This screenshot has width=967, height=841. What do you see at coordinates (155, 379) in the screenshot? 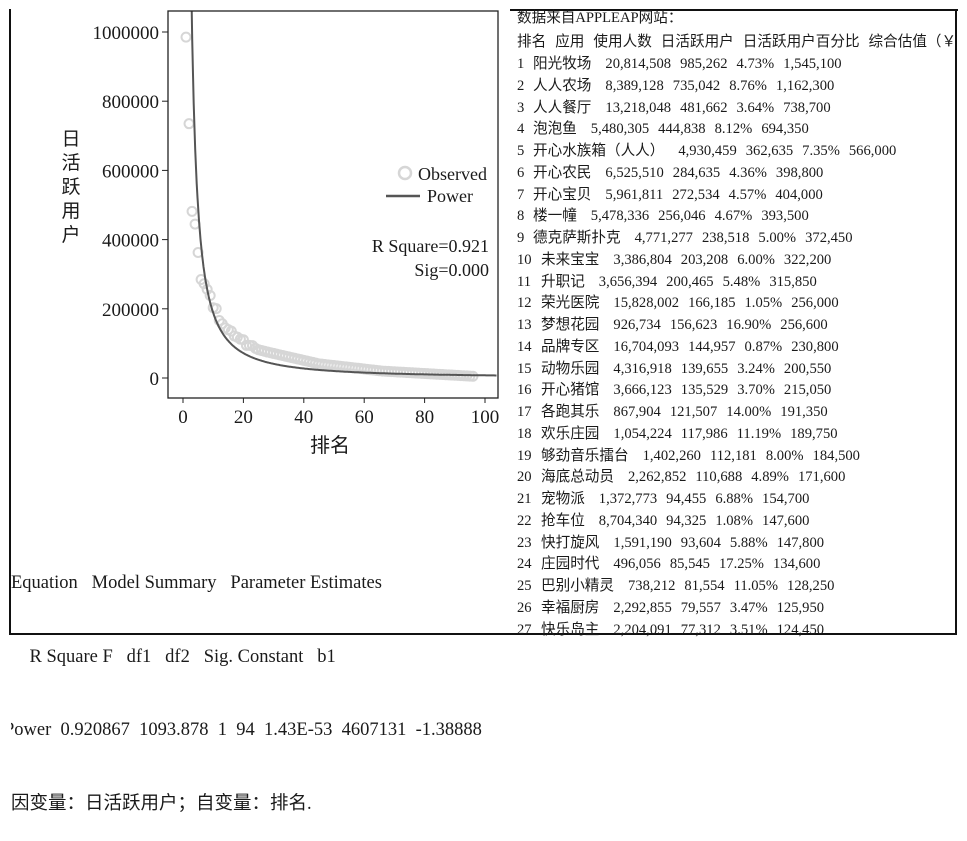
I see `y-tick-label: 0` at bounding box center [155, 379].